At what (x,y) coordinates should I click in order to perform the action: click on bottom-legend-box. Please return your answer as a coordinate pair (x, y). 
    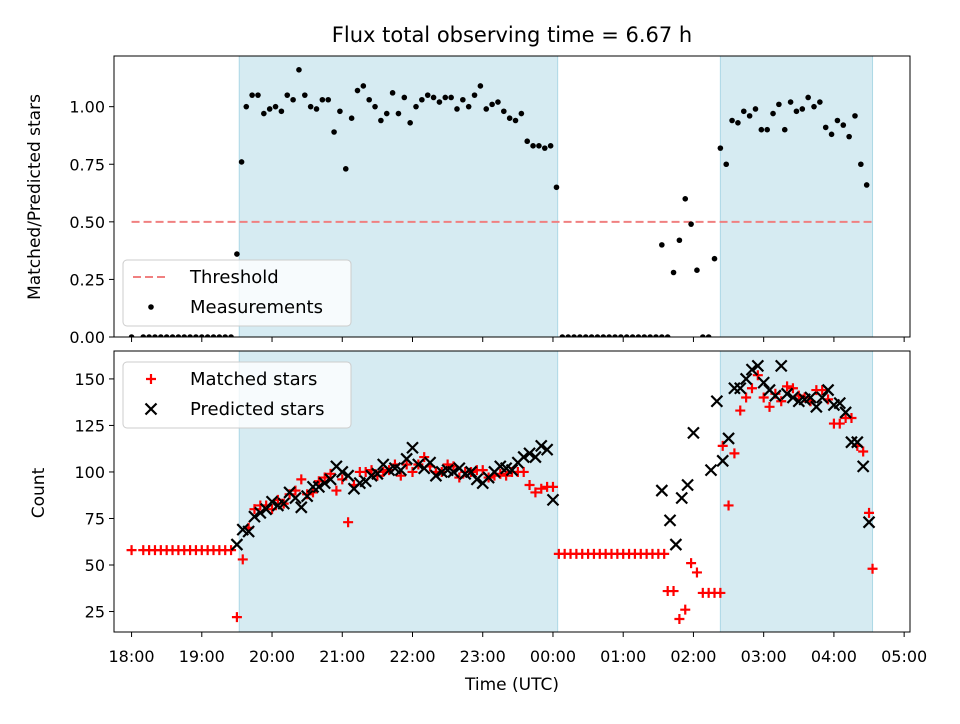
    Looking at the image, I should click on (237, 395).